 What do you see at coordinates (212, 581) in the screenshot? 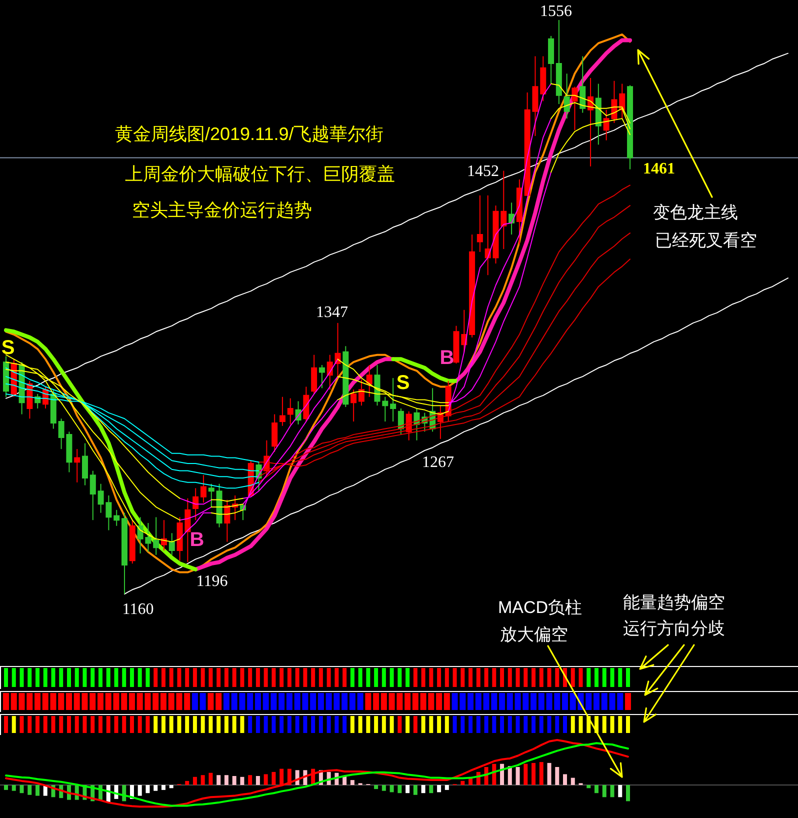
I see `annotation: 1196` at bounding box center [212, 581].